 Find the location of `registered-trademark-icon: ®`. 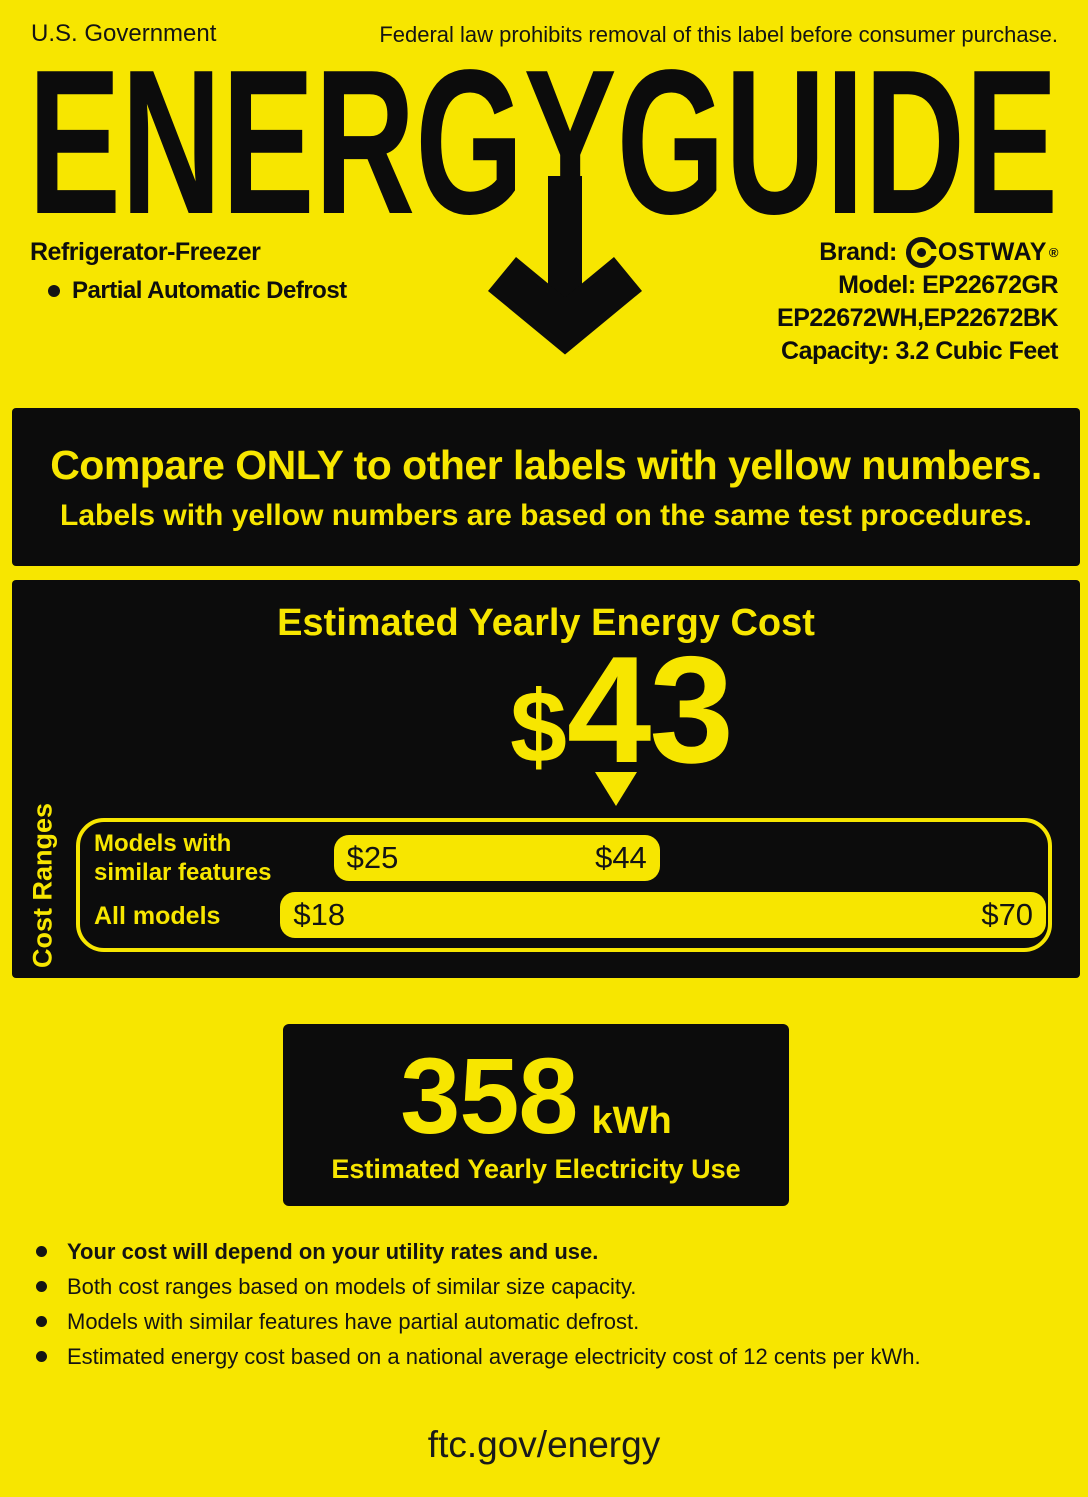

registered-trademark-icon: ® is located at coordinates (1053, 252).